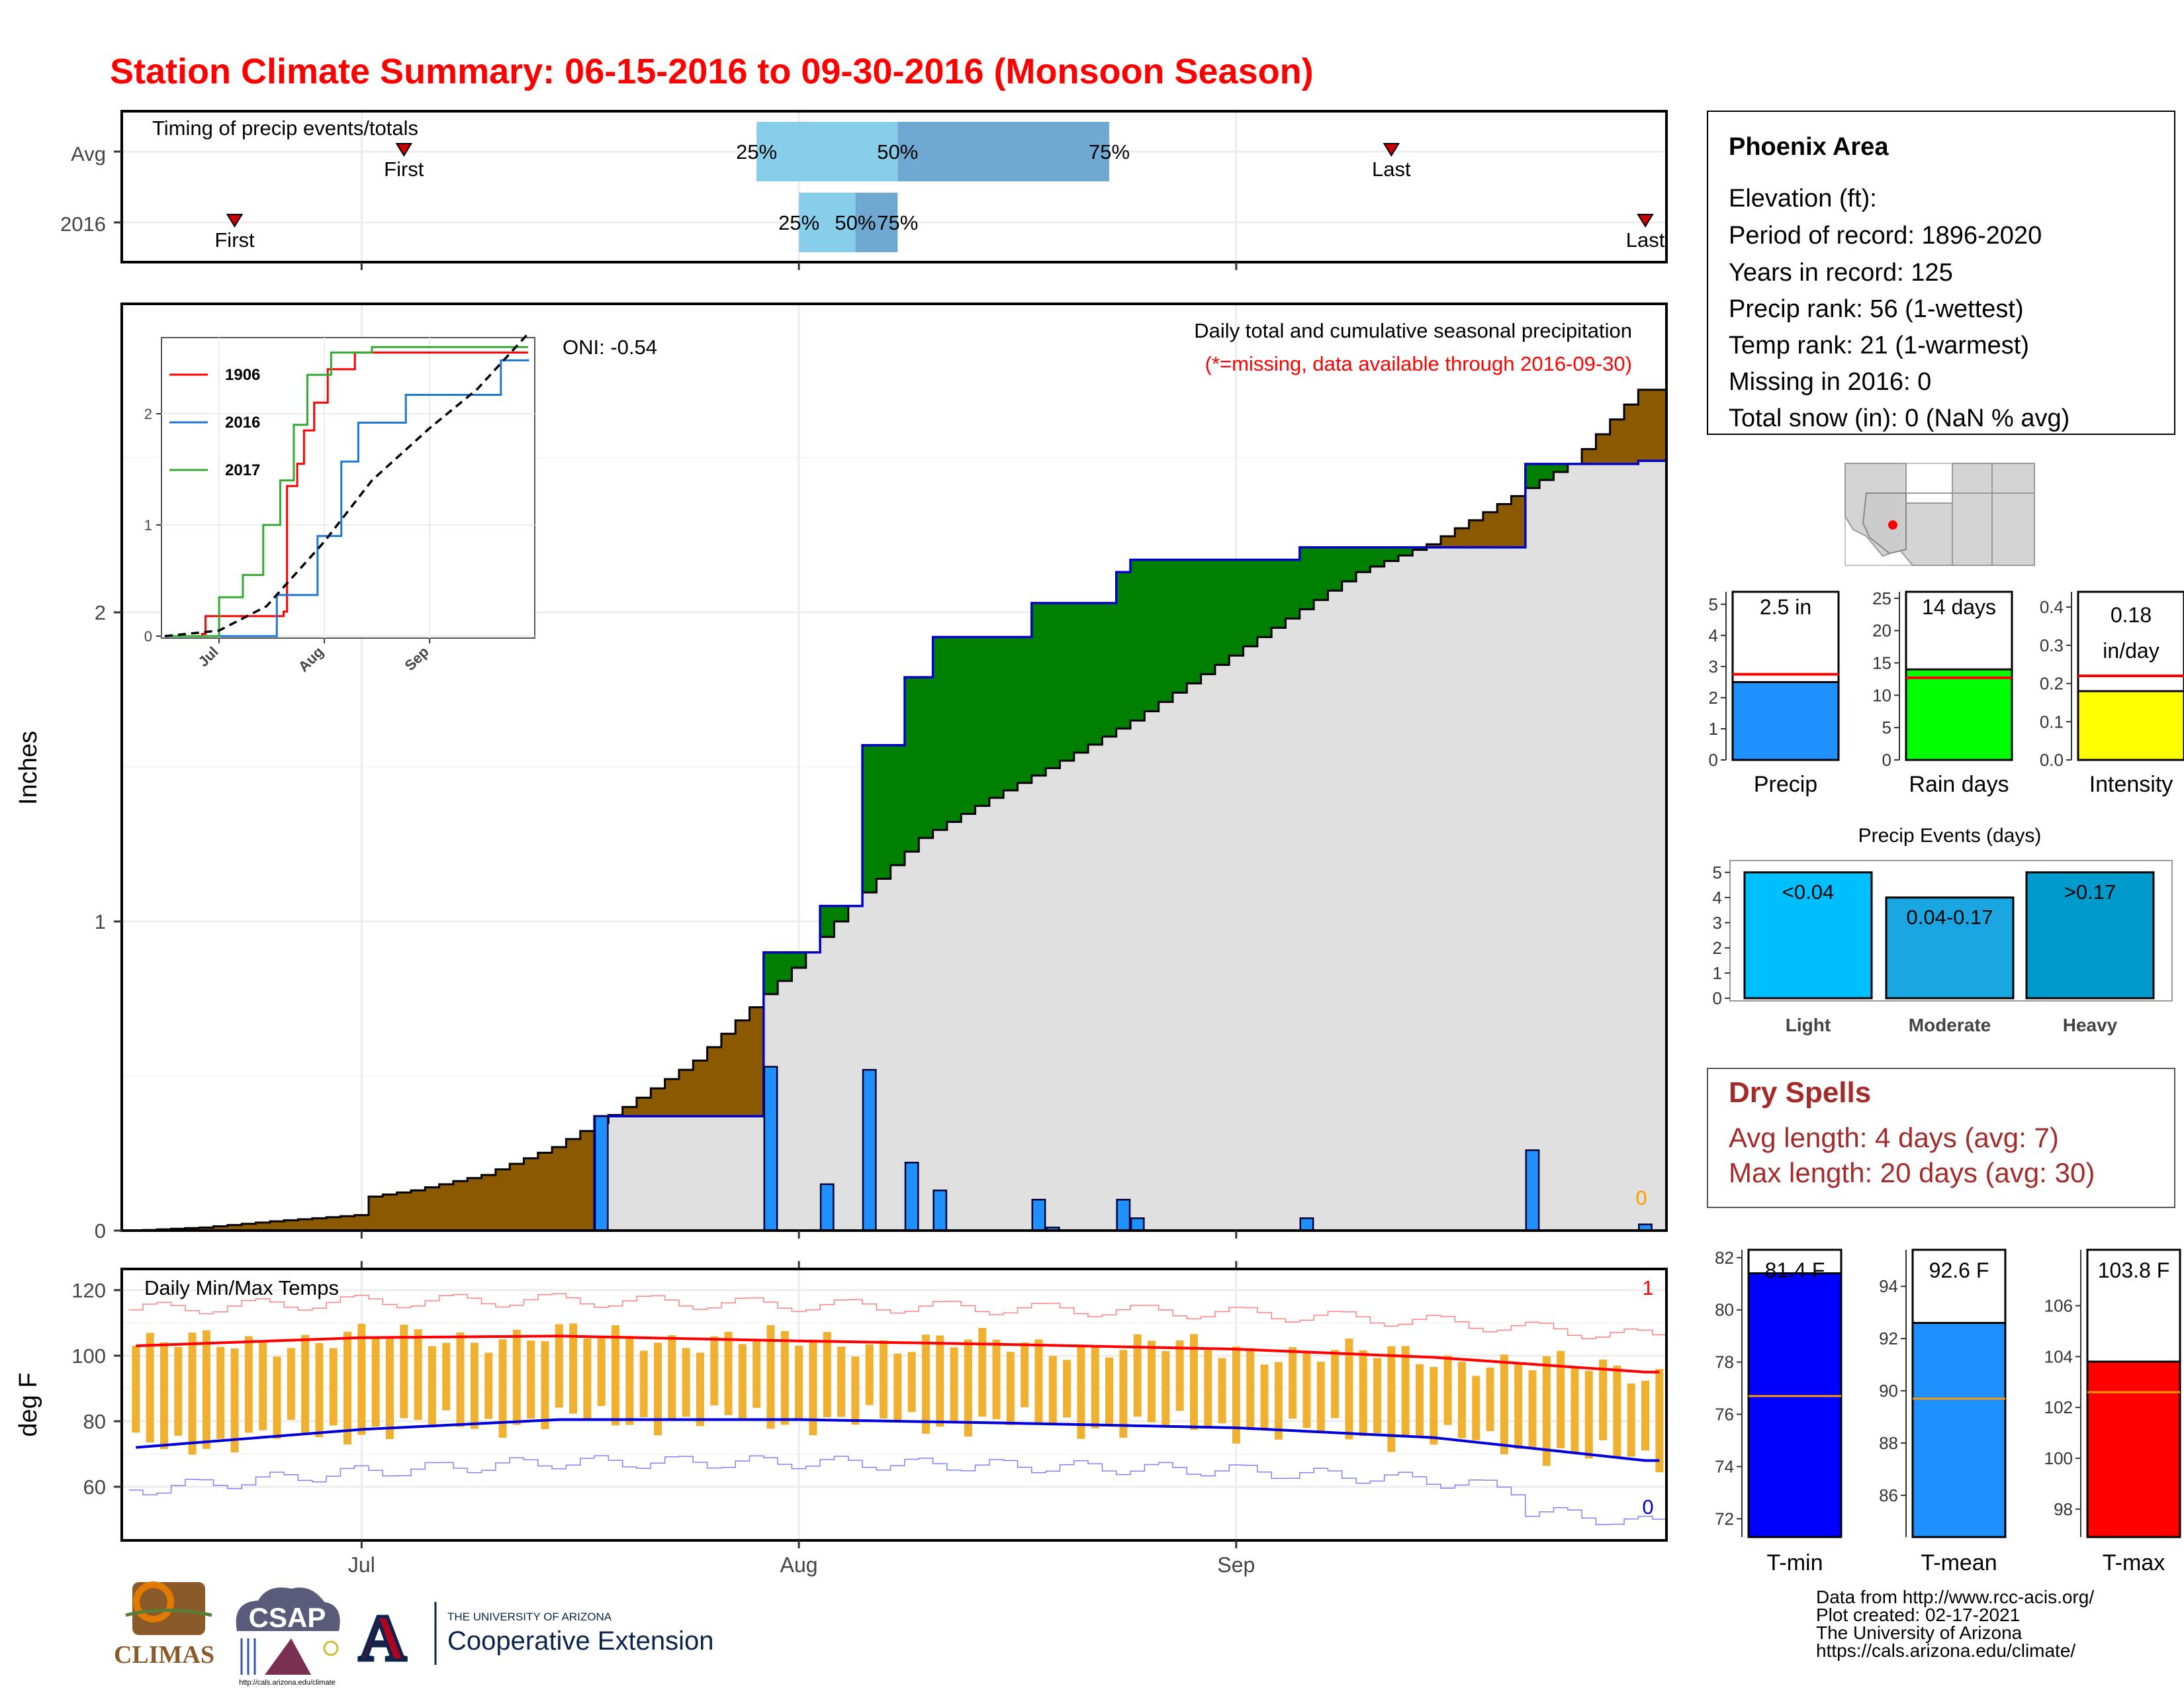 This screenshot has height=1688, width=2184. I want to click on inset-legend-label: 2017, so click(242, 470).